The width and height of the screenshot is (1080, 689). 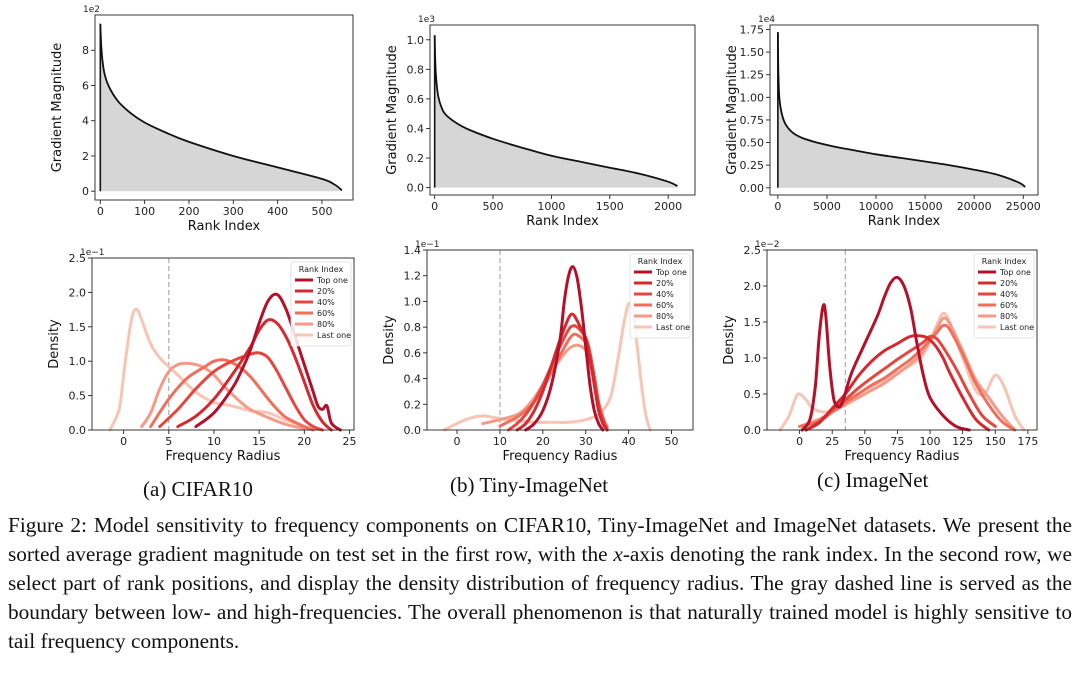 I want to click on density-series-80-, so click(x=907, y=374).